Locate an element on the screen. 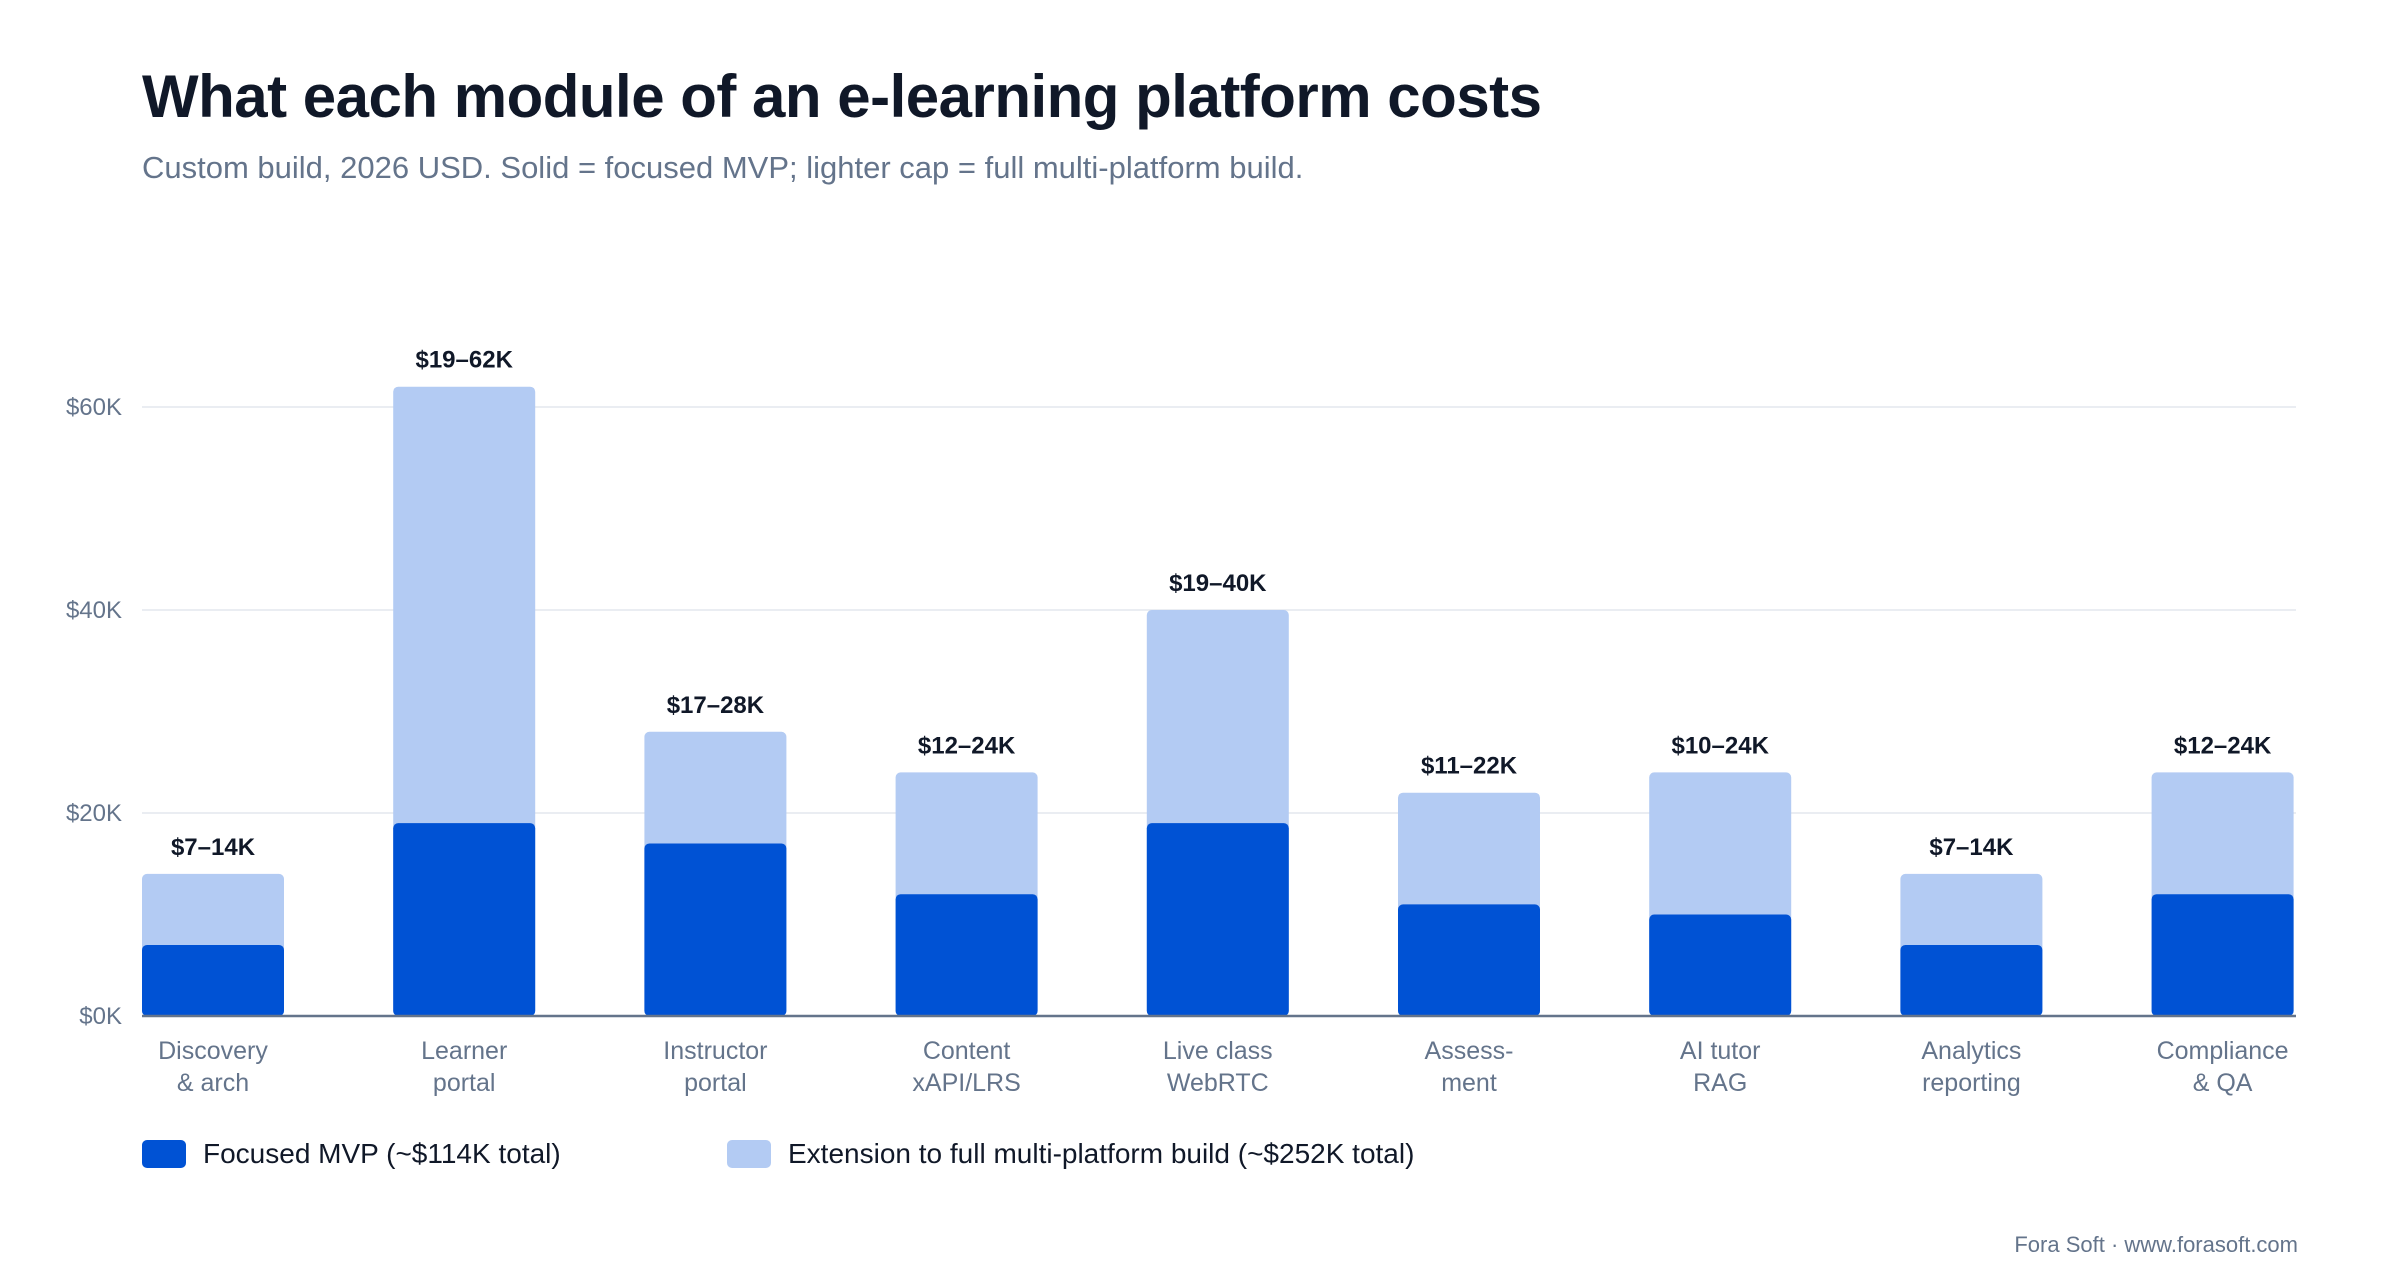 This screenshot has width=2400, height=1280. y-tick-label: $60K is located at coordinates (94, 407).